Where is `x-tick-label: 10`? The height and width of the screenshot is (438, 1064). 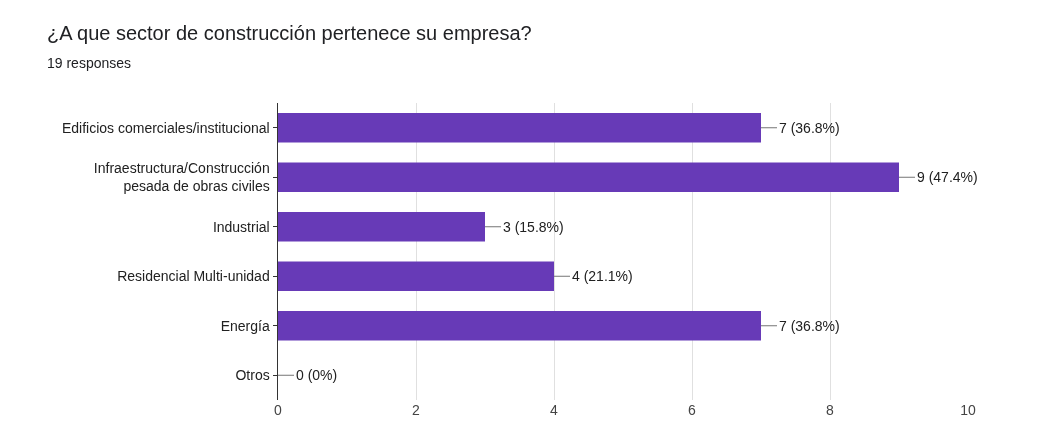 x-tick-label: 10 is located at coordinates (968, 410).